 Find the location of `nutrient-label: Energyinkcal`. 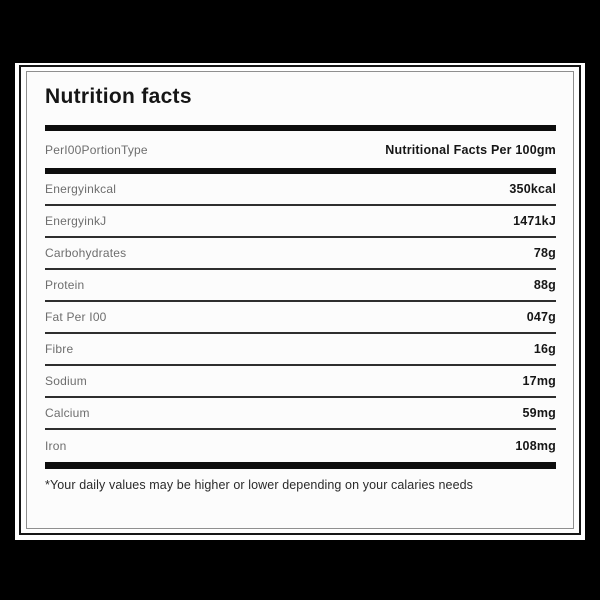

nutrient-label: Energyinkcal is located at coordinates (81, 189).